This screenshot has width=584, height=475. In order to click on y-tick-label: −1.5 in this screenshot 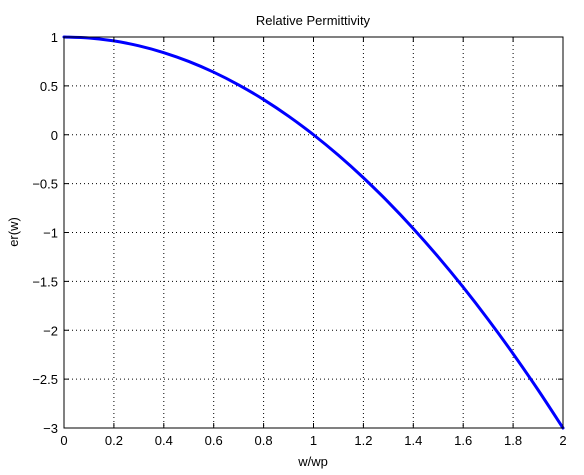, I will do `click(45, 281)`.